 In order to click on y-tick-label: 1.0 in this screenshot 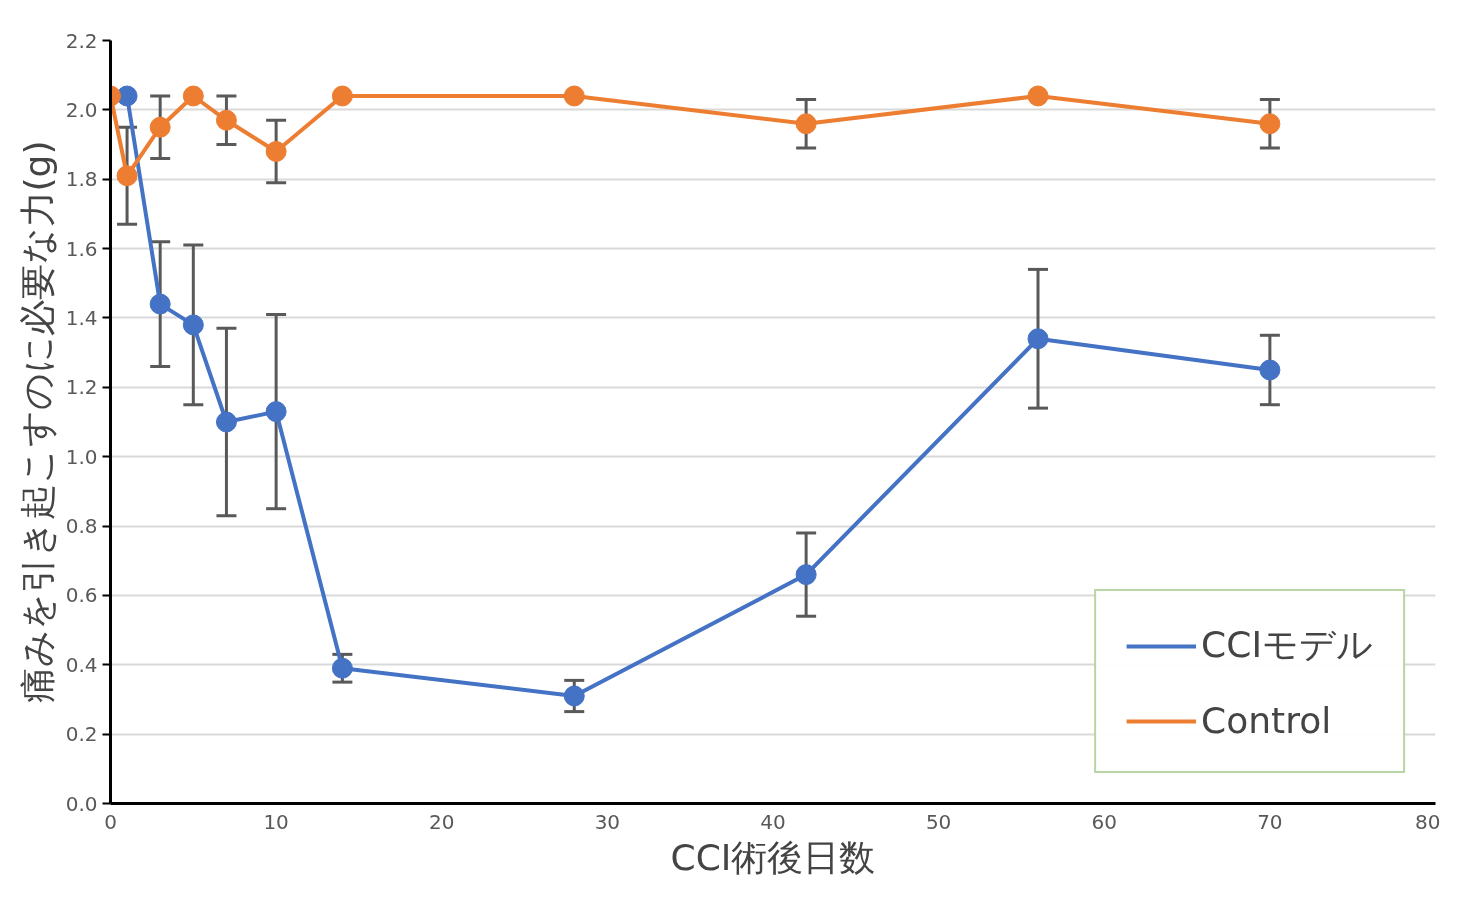, I will do `click(81, 456)`.